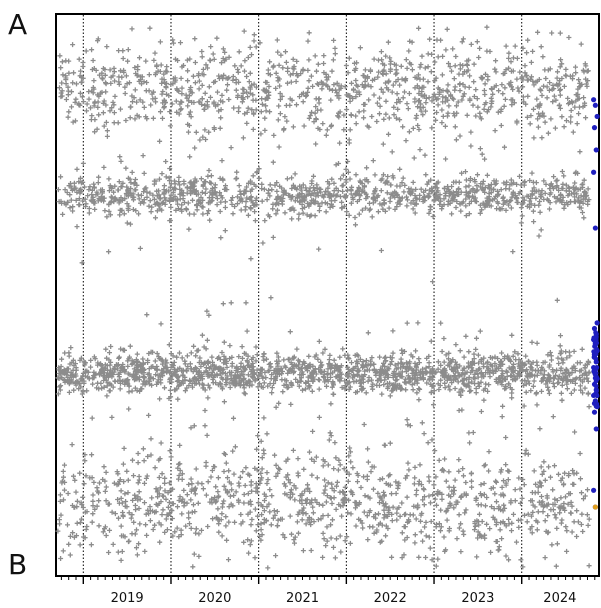 The height and width of the screenshot is (608, 601). Describe the element at coordinates (390, 598) in the screenshot. I see `x-tick-label-2022: 2022` at that location.